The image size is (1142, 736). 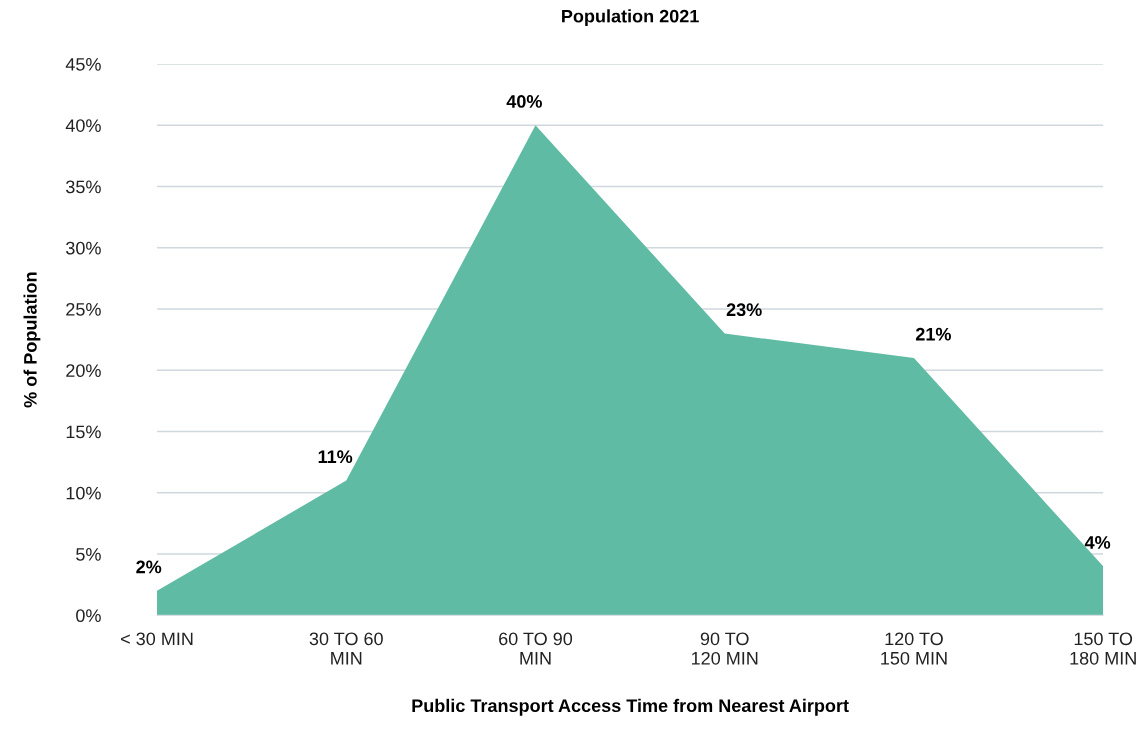 What do you see at coordinates (335, 457) in the screenshot?
I see `data-label: 11%` at bounding box center [335, 457].